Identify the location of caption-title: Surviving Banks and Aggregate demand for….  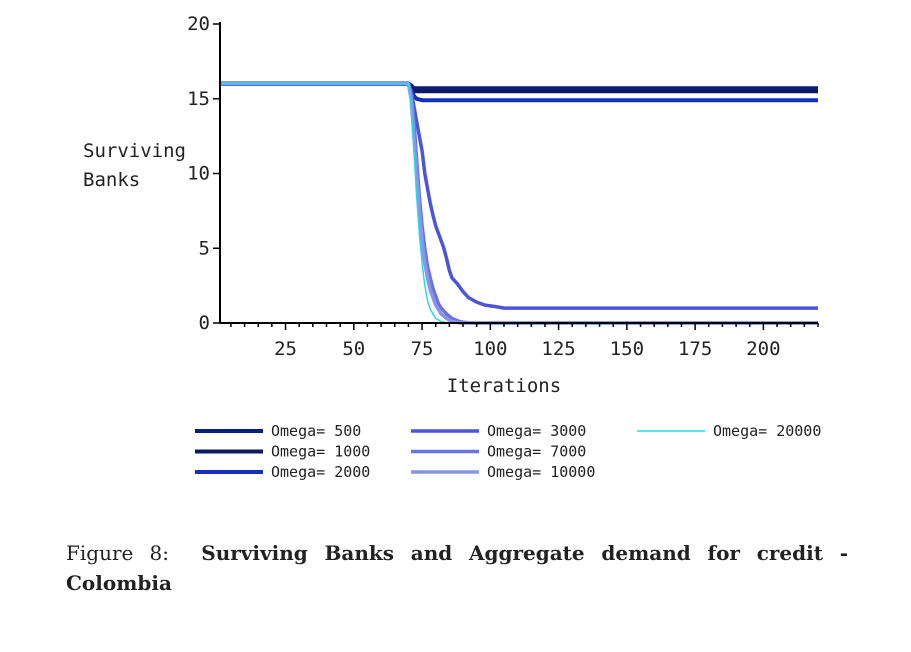
(457, 568).